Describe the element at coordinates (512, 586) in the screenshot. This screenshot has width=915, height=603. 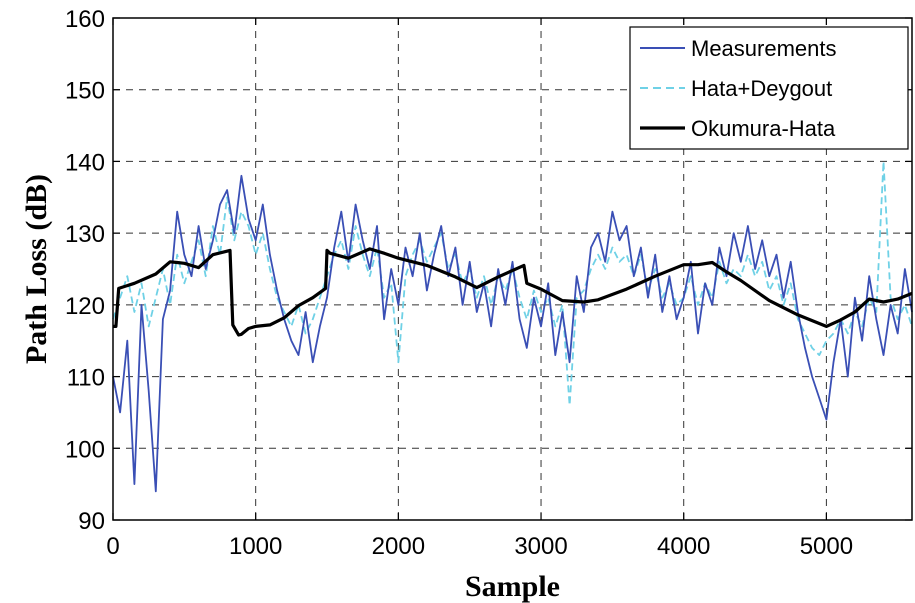
I see `x-axis-title: Sample` at that location.